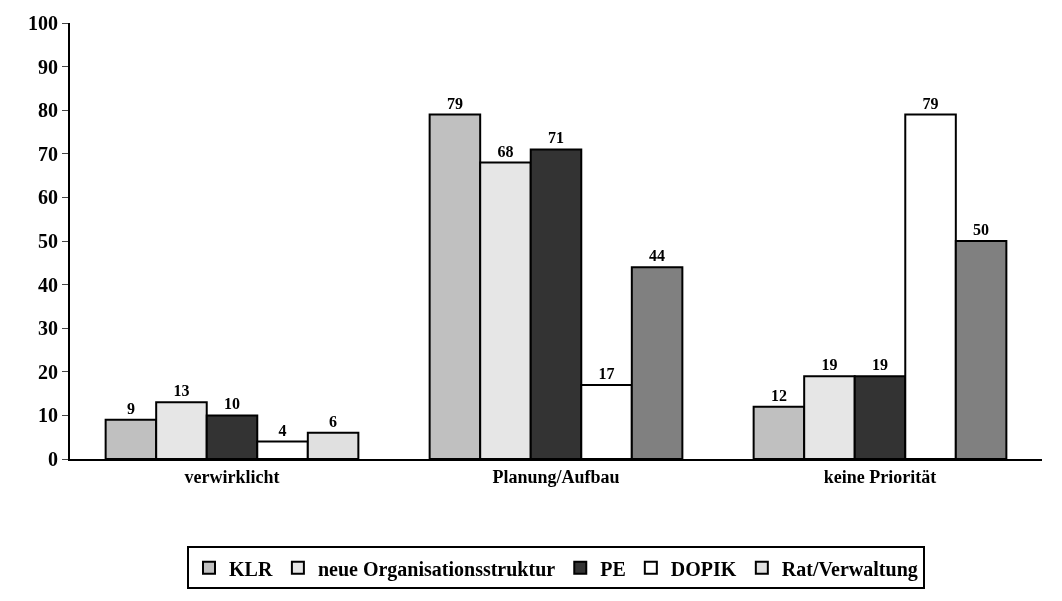  I want to click on legend-label: neue Organisationsstruktur, so click(436, 569).